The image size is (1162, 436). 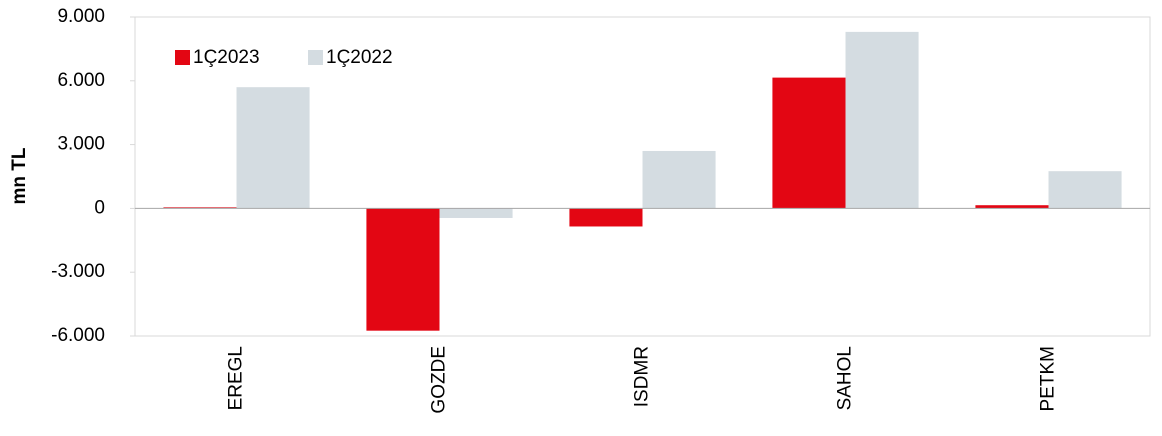 I want to click on legend-label: 1Ç2023, so click(x=226, y=57).